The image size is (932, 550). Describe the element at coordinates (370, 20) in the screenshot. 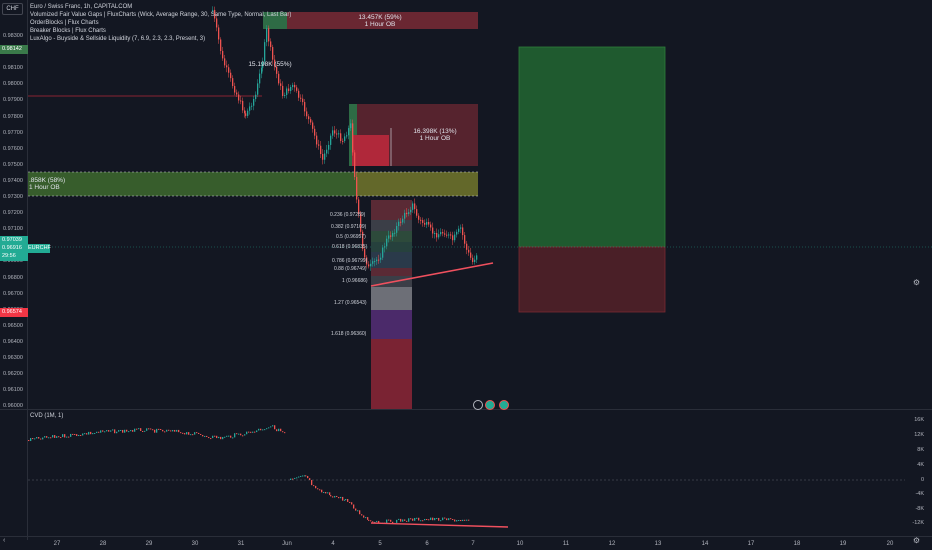

I see `order-block-top` at that location.